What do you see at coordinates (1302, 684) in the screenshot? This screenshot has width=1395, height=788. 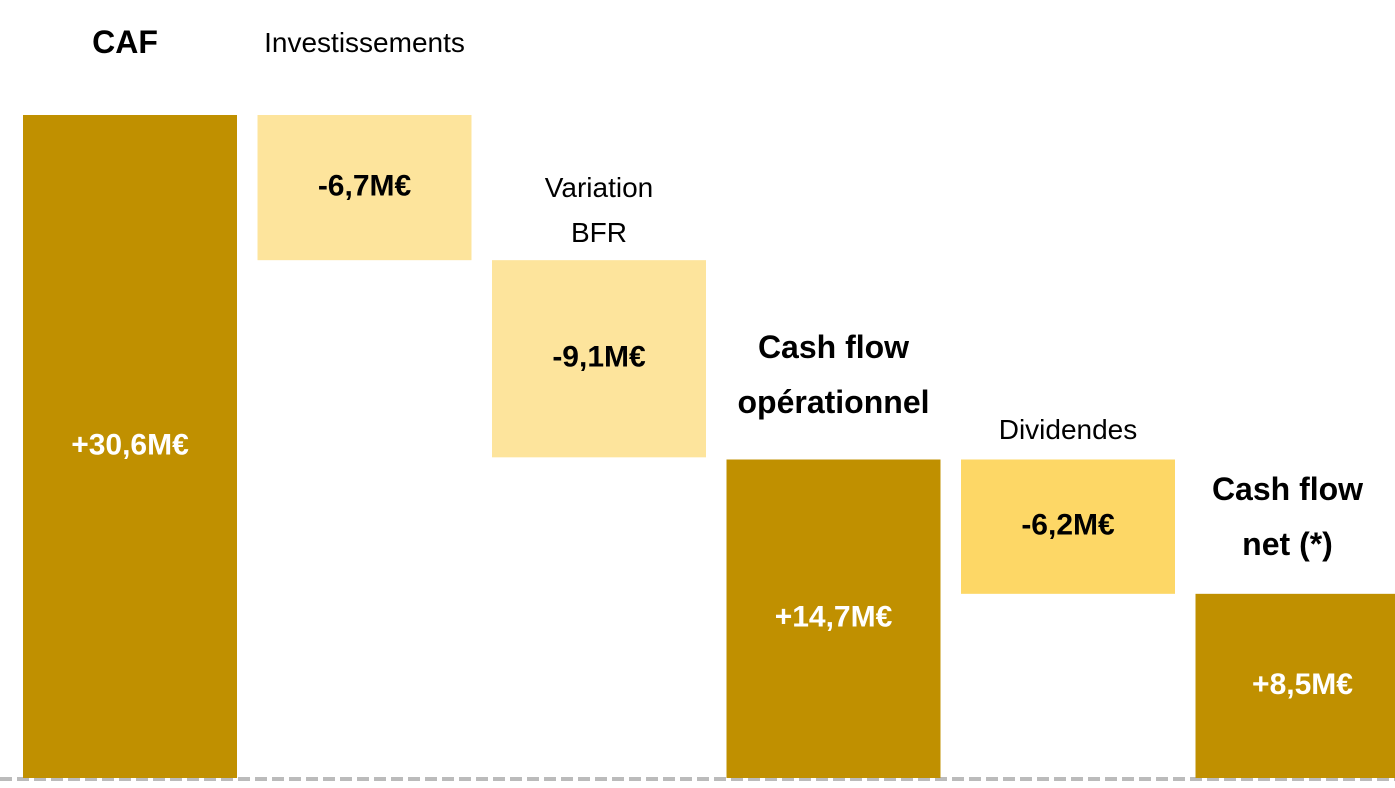 I see `value-label: +8,5M€` at bounding box center [1302, 684].